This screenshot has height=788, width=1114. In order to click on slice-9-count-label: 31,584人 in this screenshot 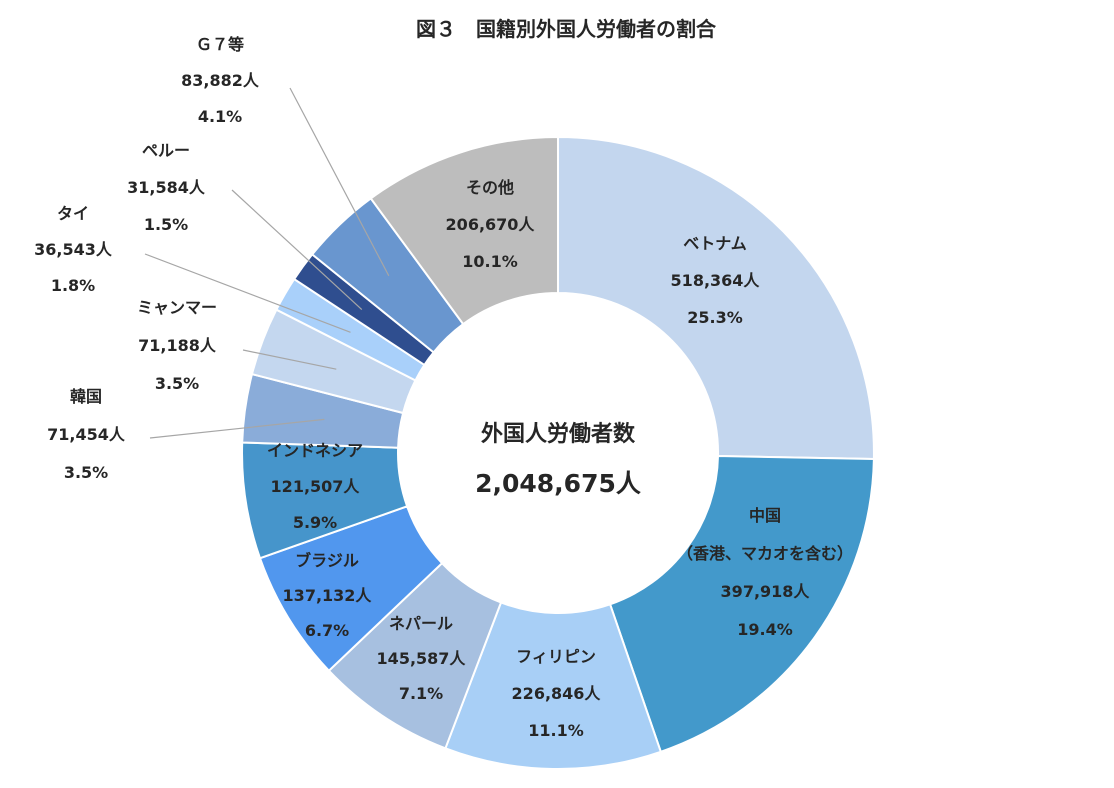, I will do `click(166, 187)`.